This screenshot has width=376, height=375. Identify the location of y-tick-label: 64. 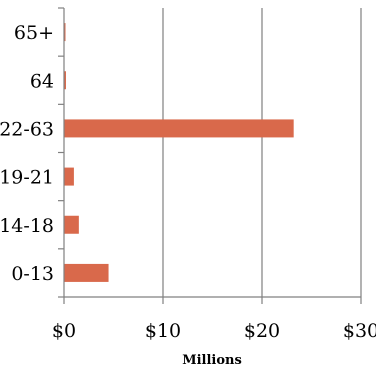
(42, 81).